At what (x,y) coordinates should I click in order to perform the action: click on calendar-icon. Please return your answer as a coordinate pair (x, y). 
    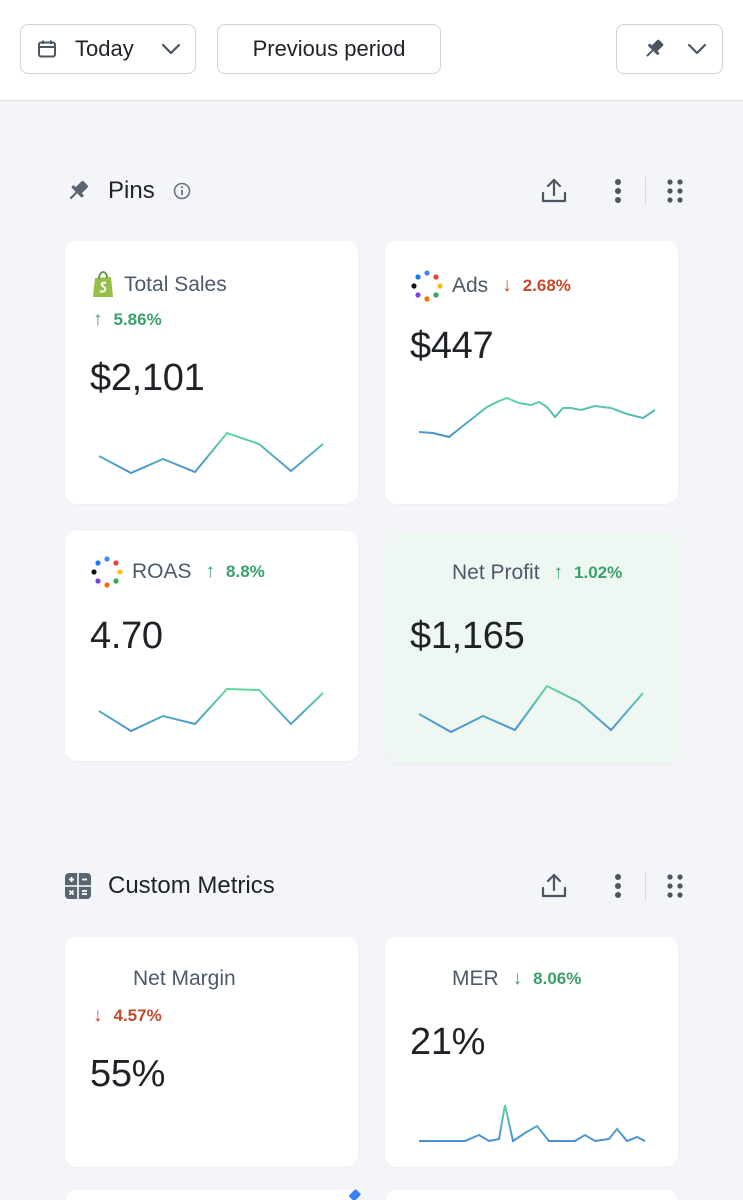
    Looking at the image, I should click on (47, 49).